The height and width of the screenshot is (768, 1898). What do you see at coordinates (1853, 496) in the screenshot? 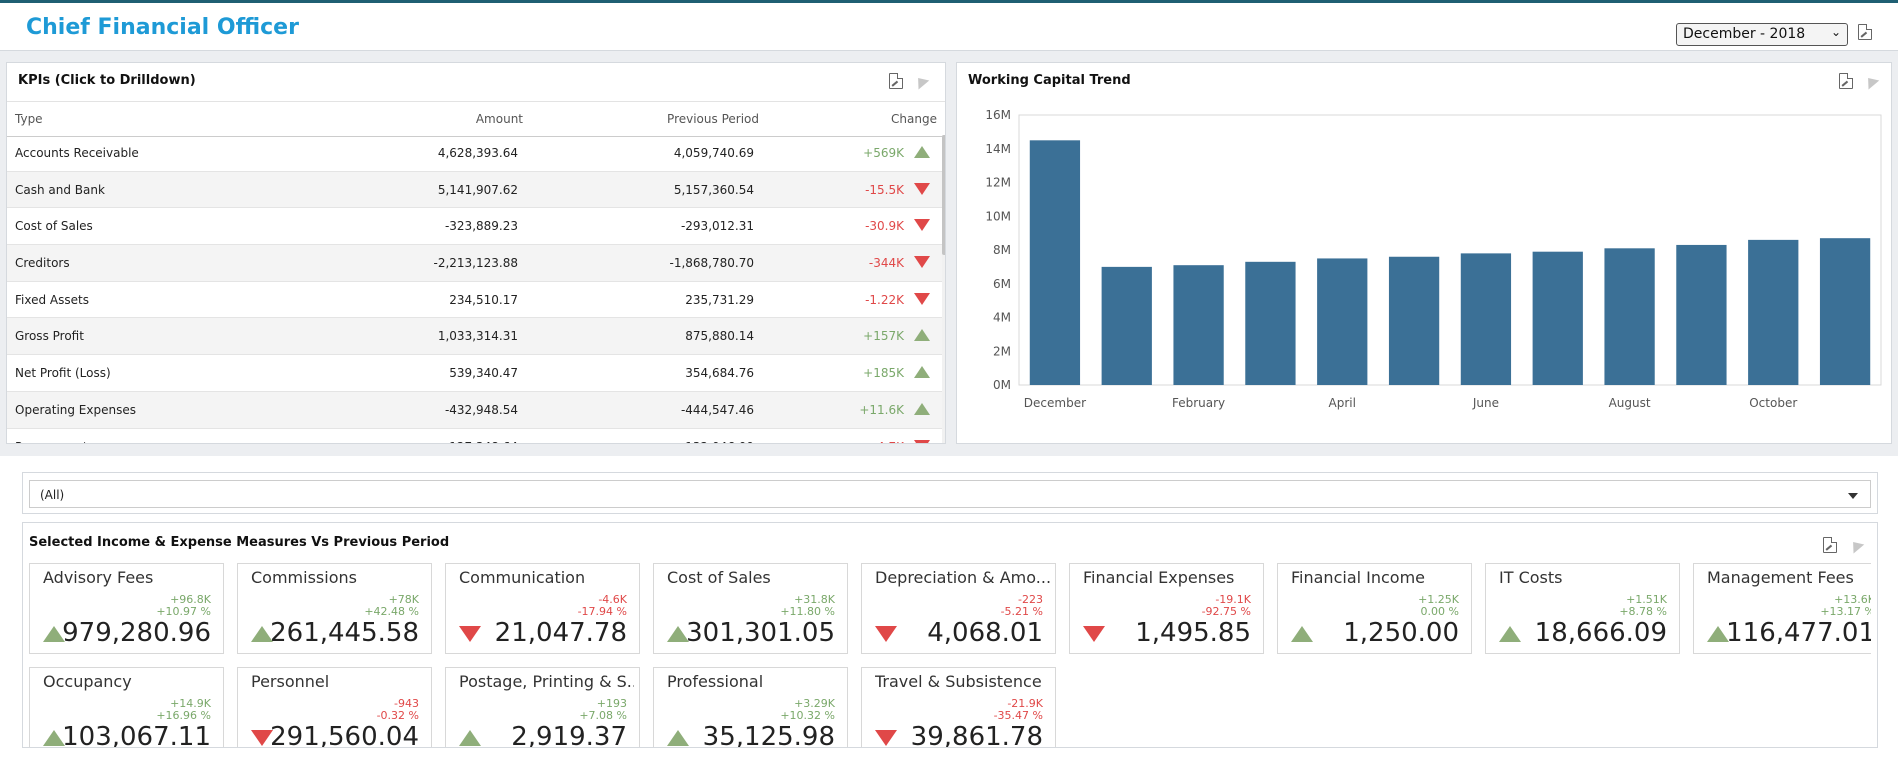
I see `chevron-down-icon` at bounding box center [1853, 496].